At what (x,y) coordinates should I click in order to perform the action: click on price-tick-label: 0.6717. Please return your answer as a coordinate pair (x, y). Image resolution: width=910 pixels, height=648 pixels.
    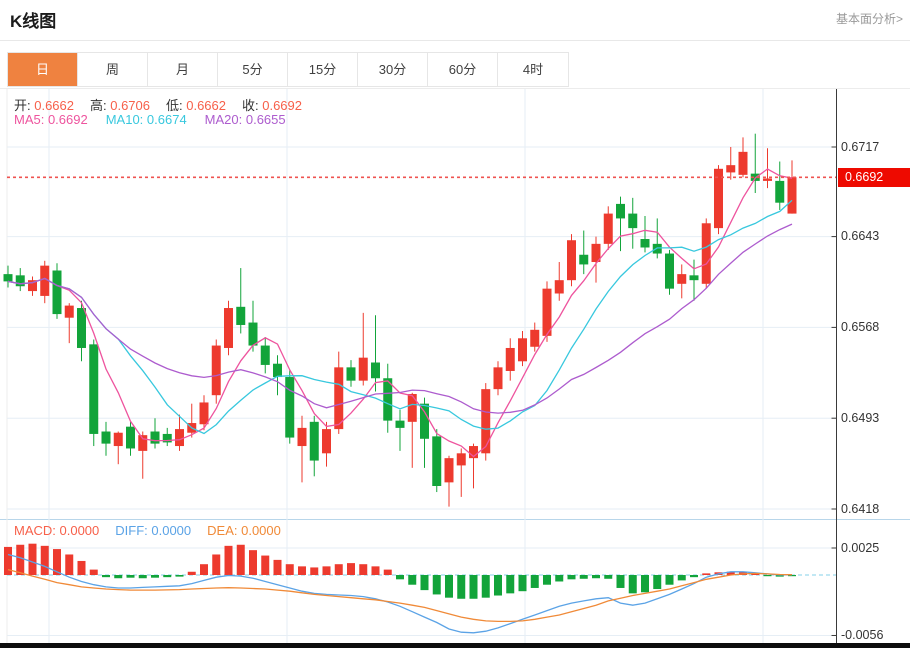
    Looking at the image, I should click on (860, 146).